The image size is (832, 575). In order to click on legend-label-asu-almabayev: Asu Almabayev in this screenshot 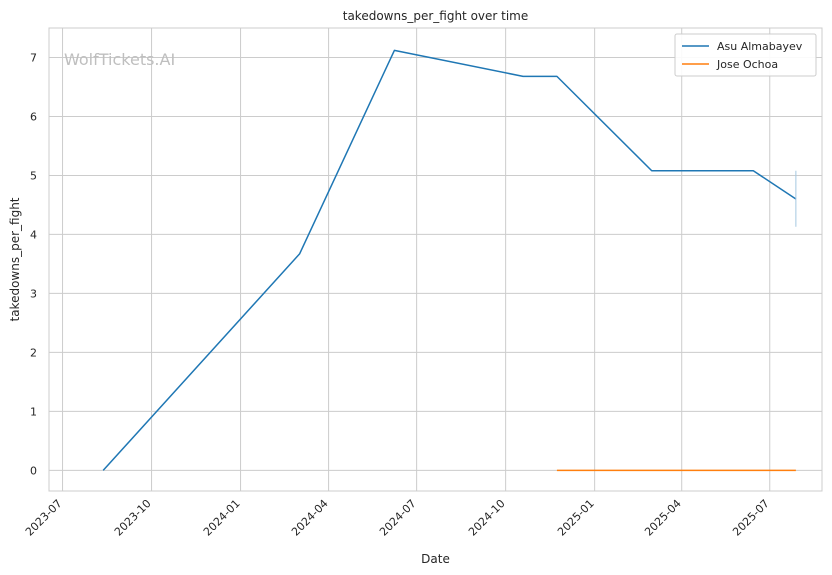, I will do `click(760, 46)`.